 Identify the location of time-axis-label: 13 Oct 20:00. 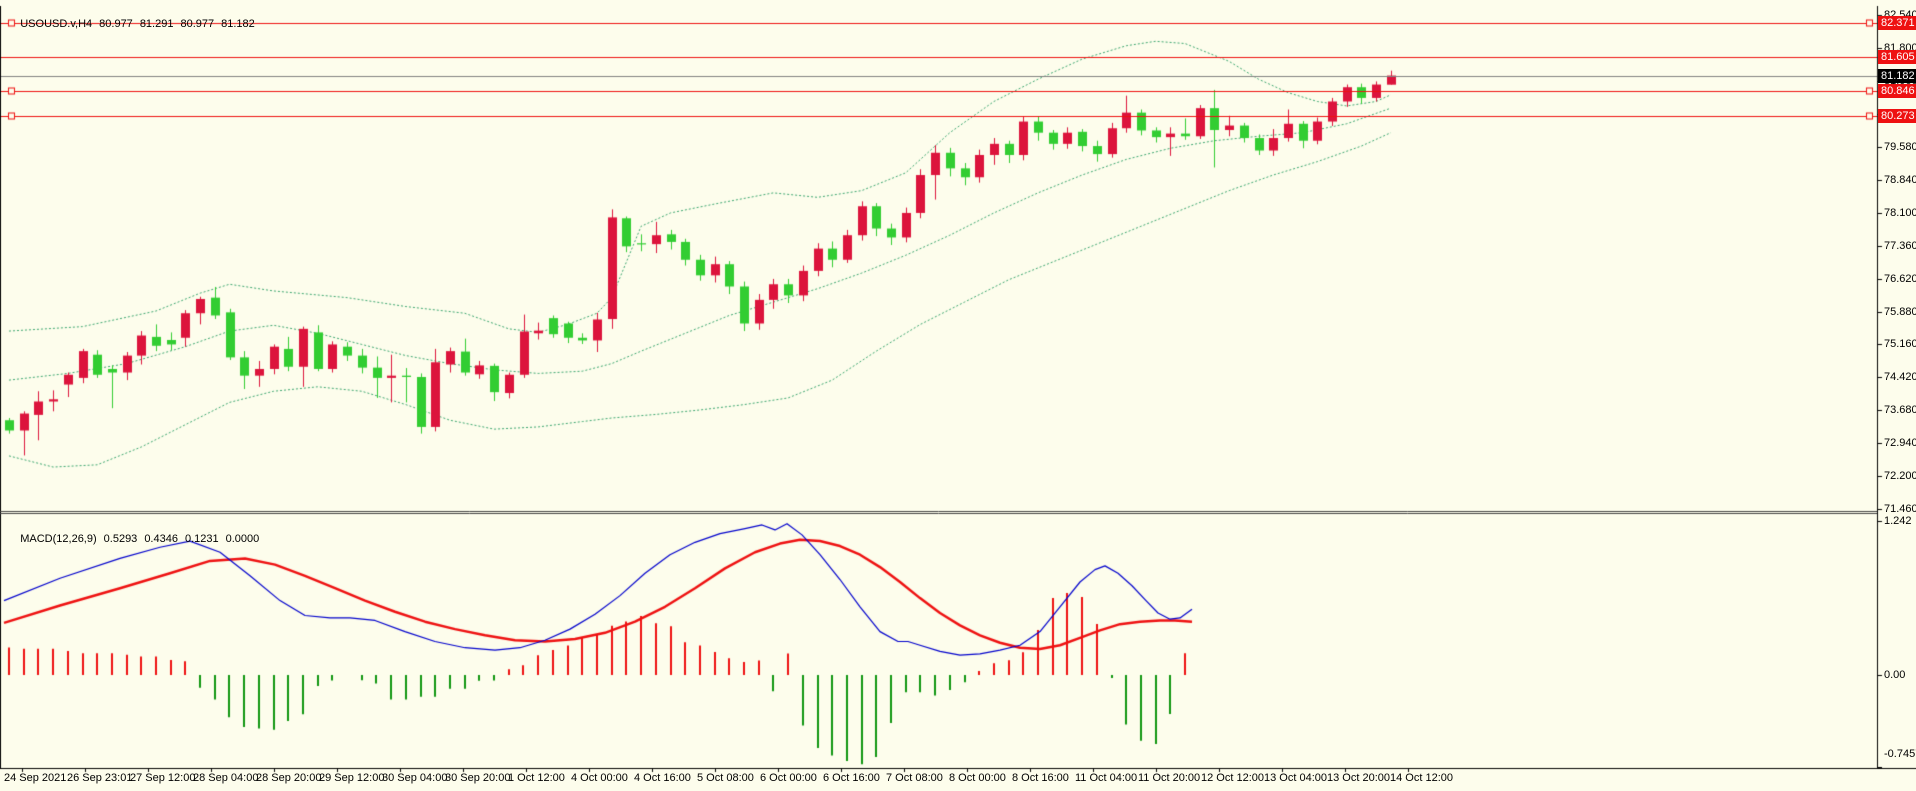
(1358, 778).